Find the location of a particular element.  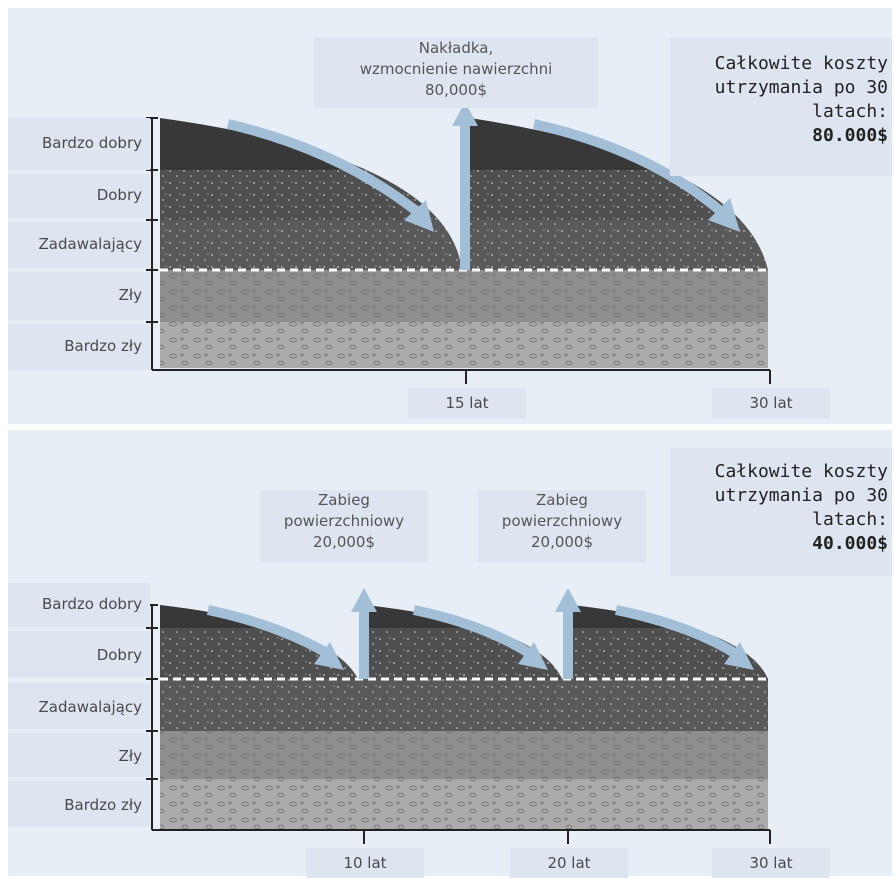

top-total-box is located at coordinates (781, 107).